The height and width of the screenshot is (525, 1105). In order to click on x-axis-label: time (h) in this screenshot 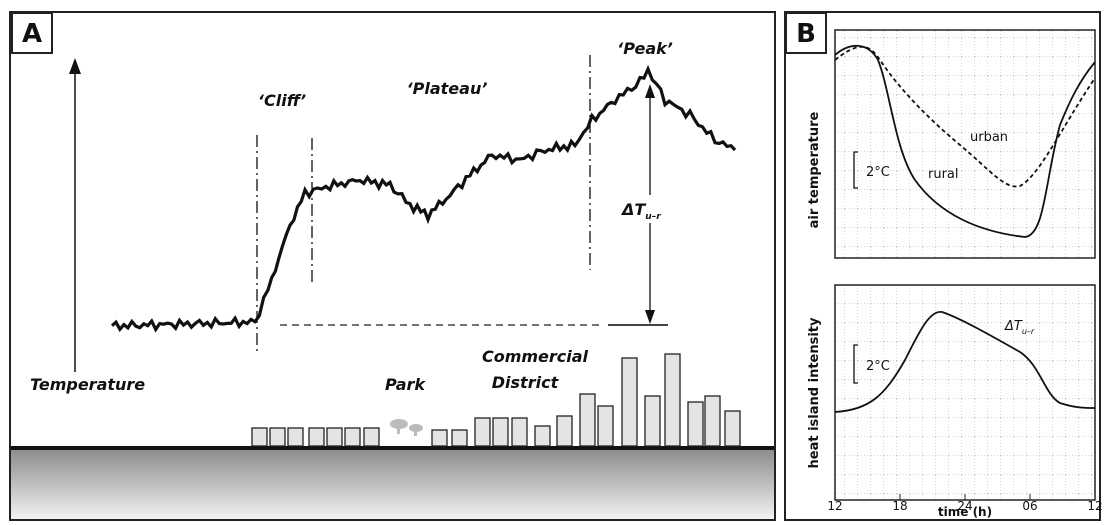, I will do `click(965, 512)`.